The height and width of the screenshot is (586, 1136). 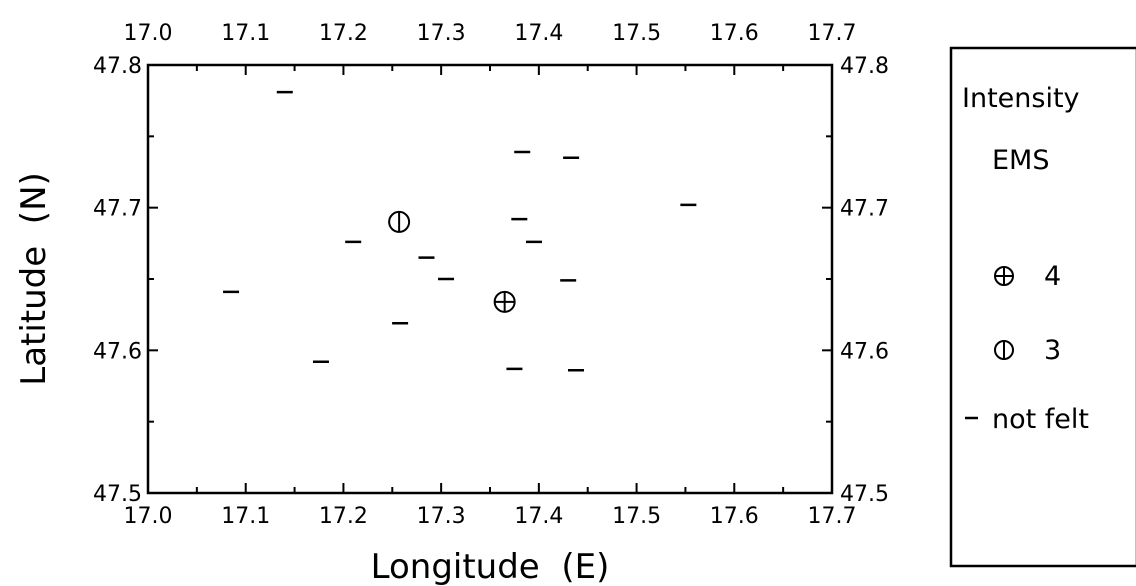 What do you see at coordinates (832, 516) in the screenshot?
I see `x-tick-label-bottom: 17.7` at bounding box center [832, 516].